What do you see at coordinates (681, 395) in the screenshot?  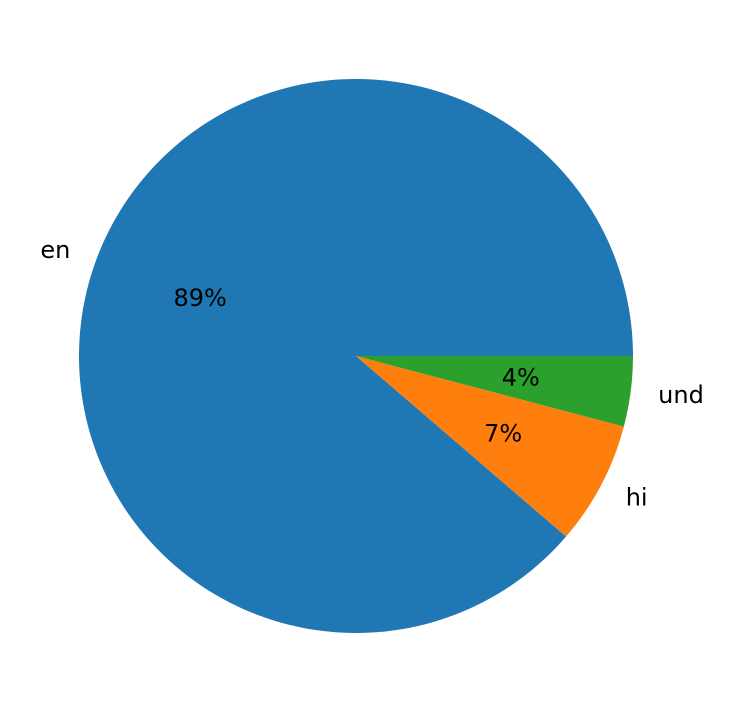 I see `slice-label-und: und` at bounding box center [681, 395].